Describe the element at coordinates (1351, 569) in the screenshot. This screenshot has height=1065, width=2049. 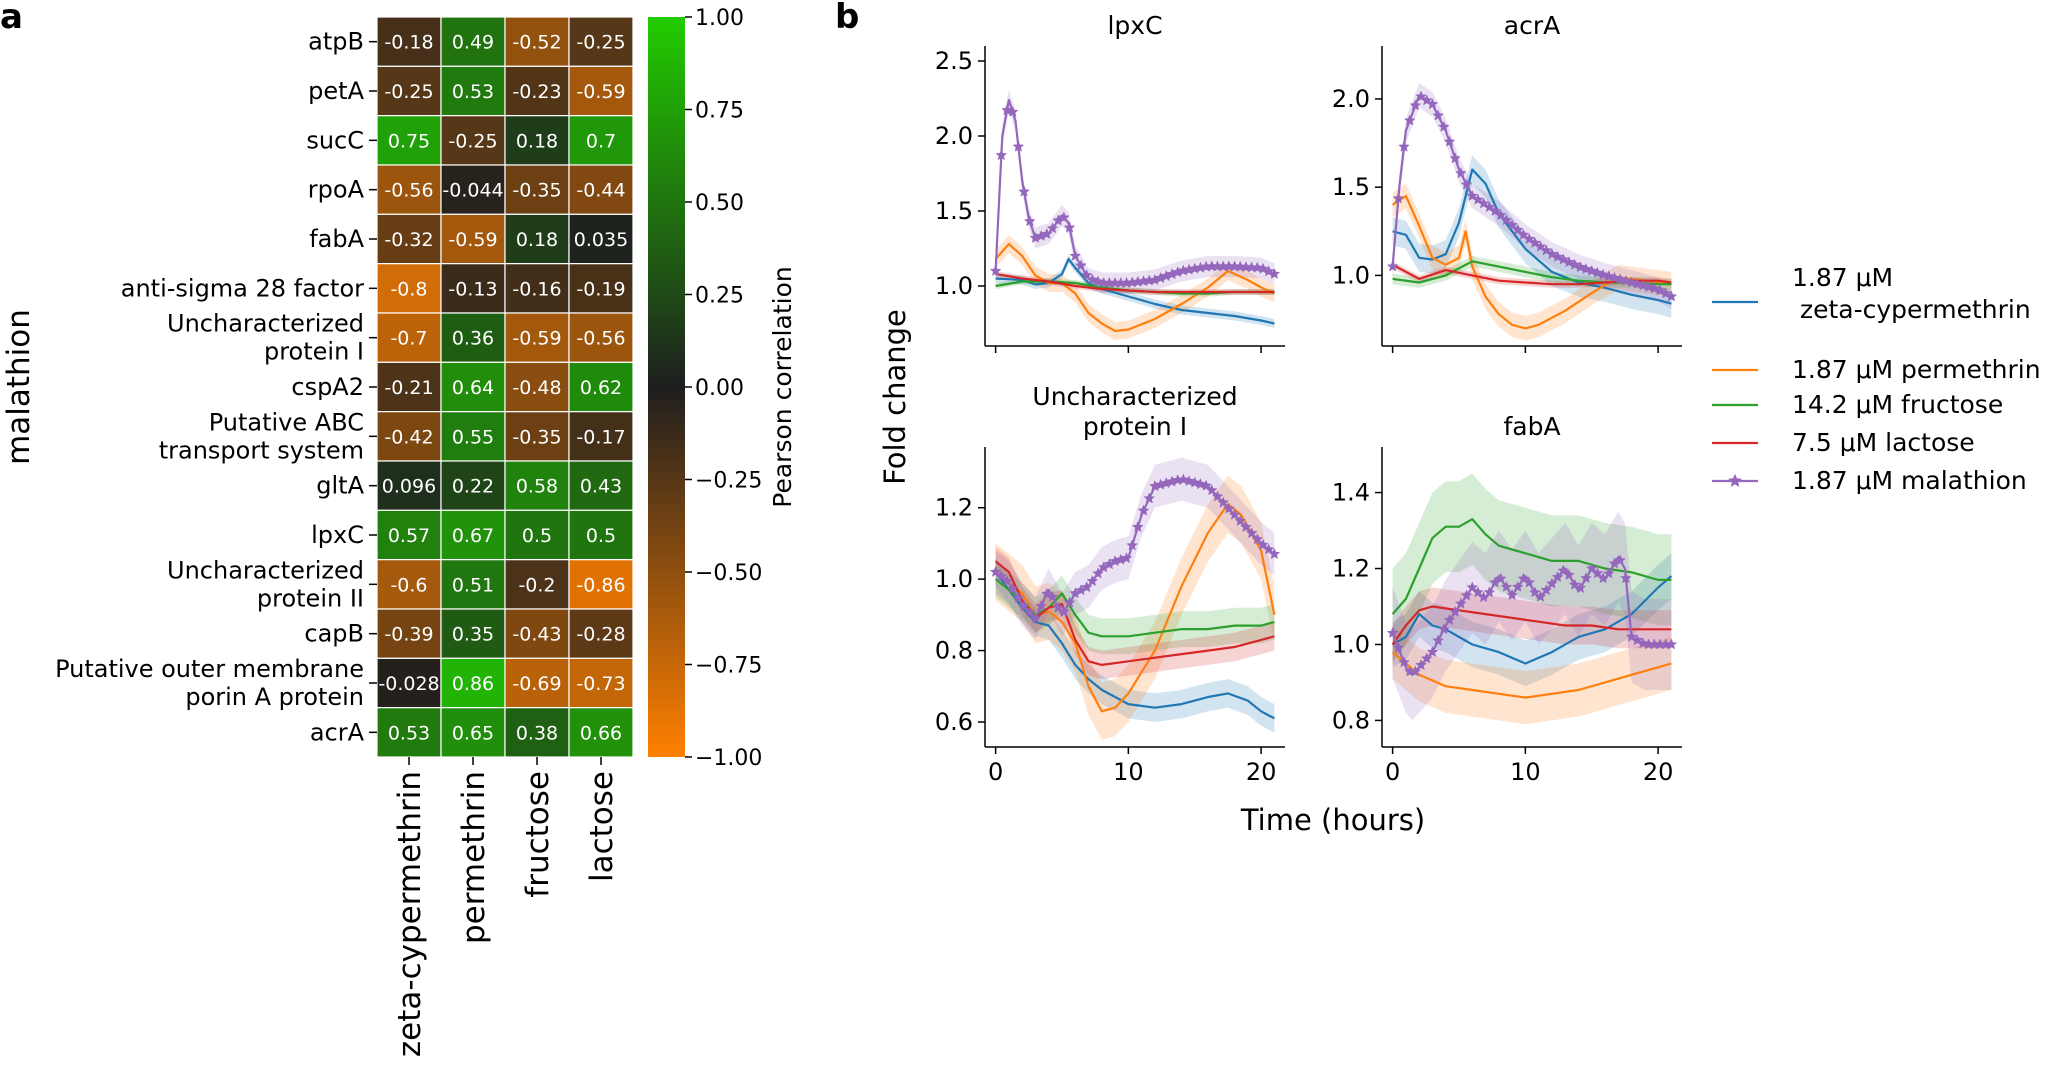
I see `y-tick-label: 1.2` at that location.